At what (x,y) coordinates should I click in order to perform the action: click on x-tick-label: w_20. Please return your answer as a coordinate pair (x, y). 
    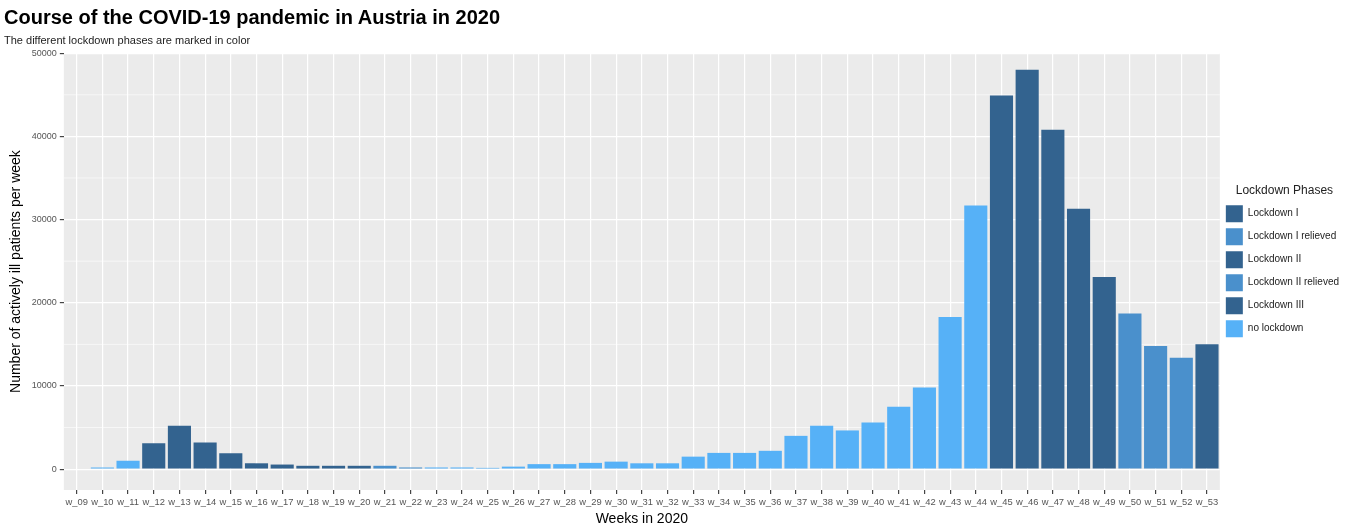
    Looking at the image, I should click on (359, 502).